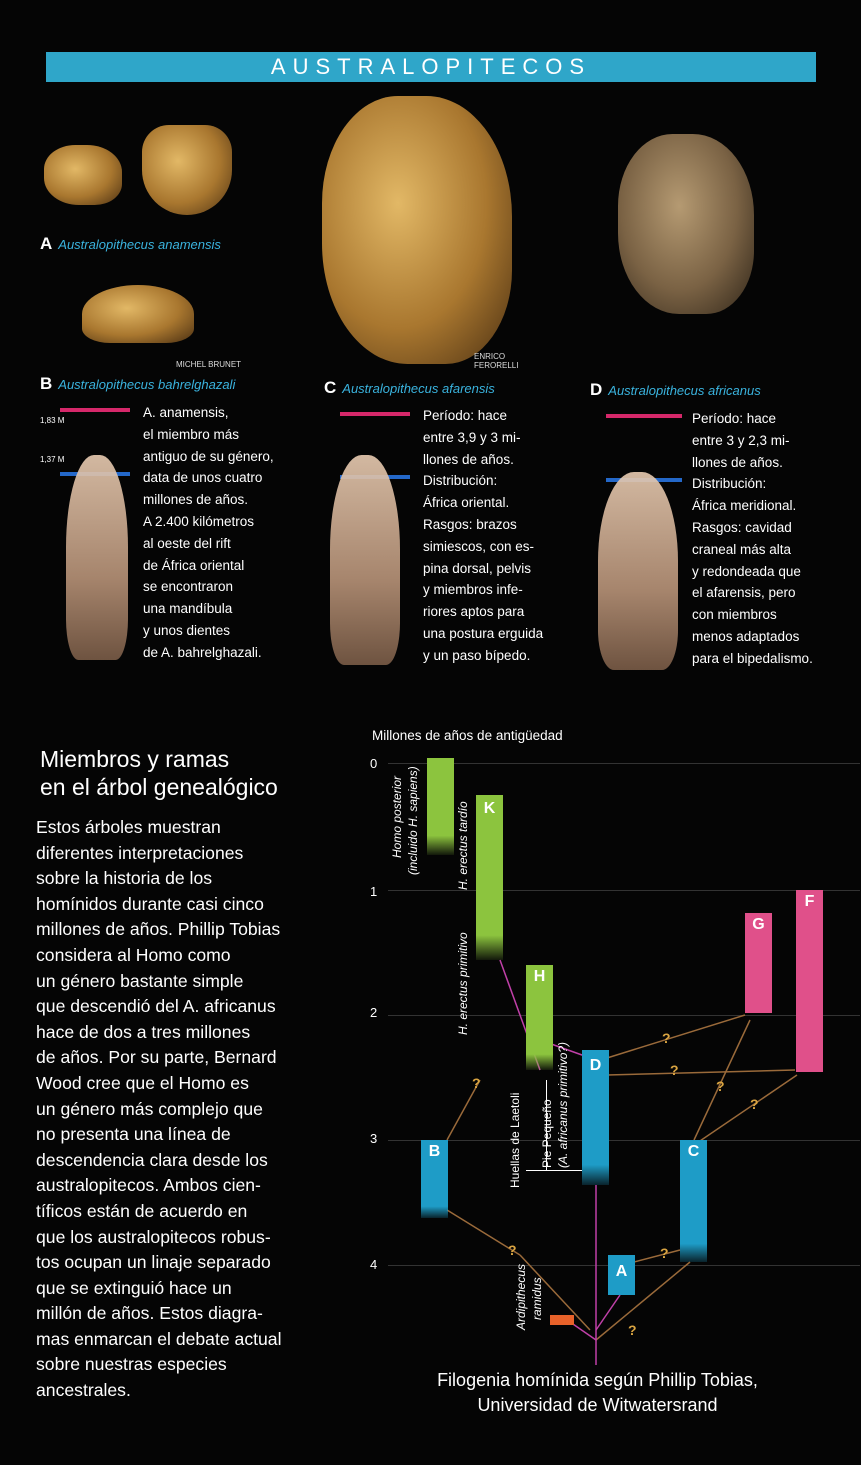  Describe the element at coordinates (156, 1006) in the screenshot. I see `article-body-line: que descendió del A. africanus` at that location.